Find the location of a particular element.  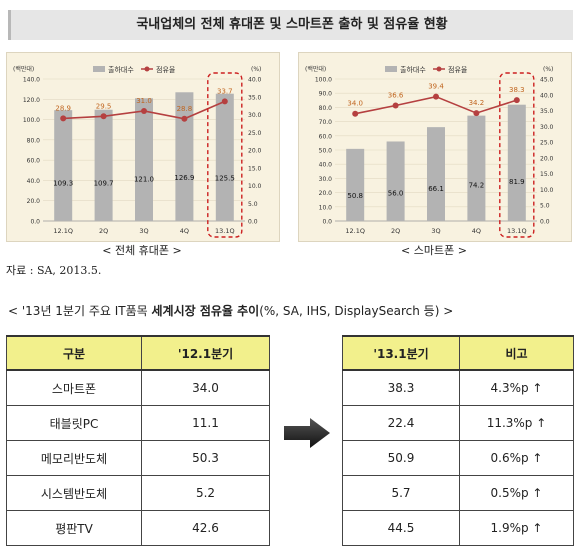

cell-note: 0.6%p ↑ is located at coordinates (516, 458).